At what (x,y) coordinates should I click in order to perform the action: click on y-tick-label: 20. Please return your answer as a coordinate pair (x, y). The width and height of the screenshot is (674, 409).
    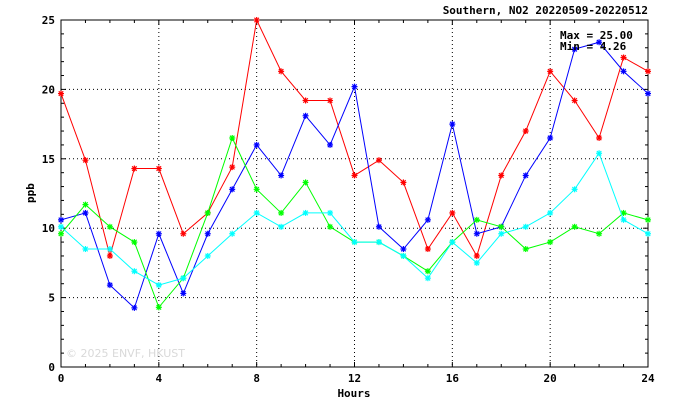
    Looking at the image, I should click on (48, 89).